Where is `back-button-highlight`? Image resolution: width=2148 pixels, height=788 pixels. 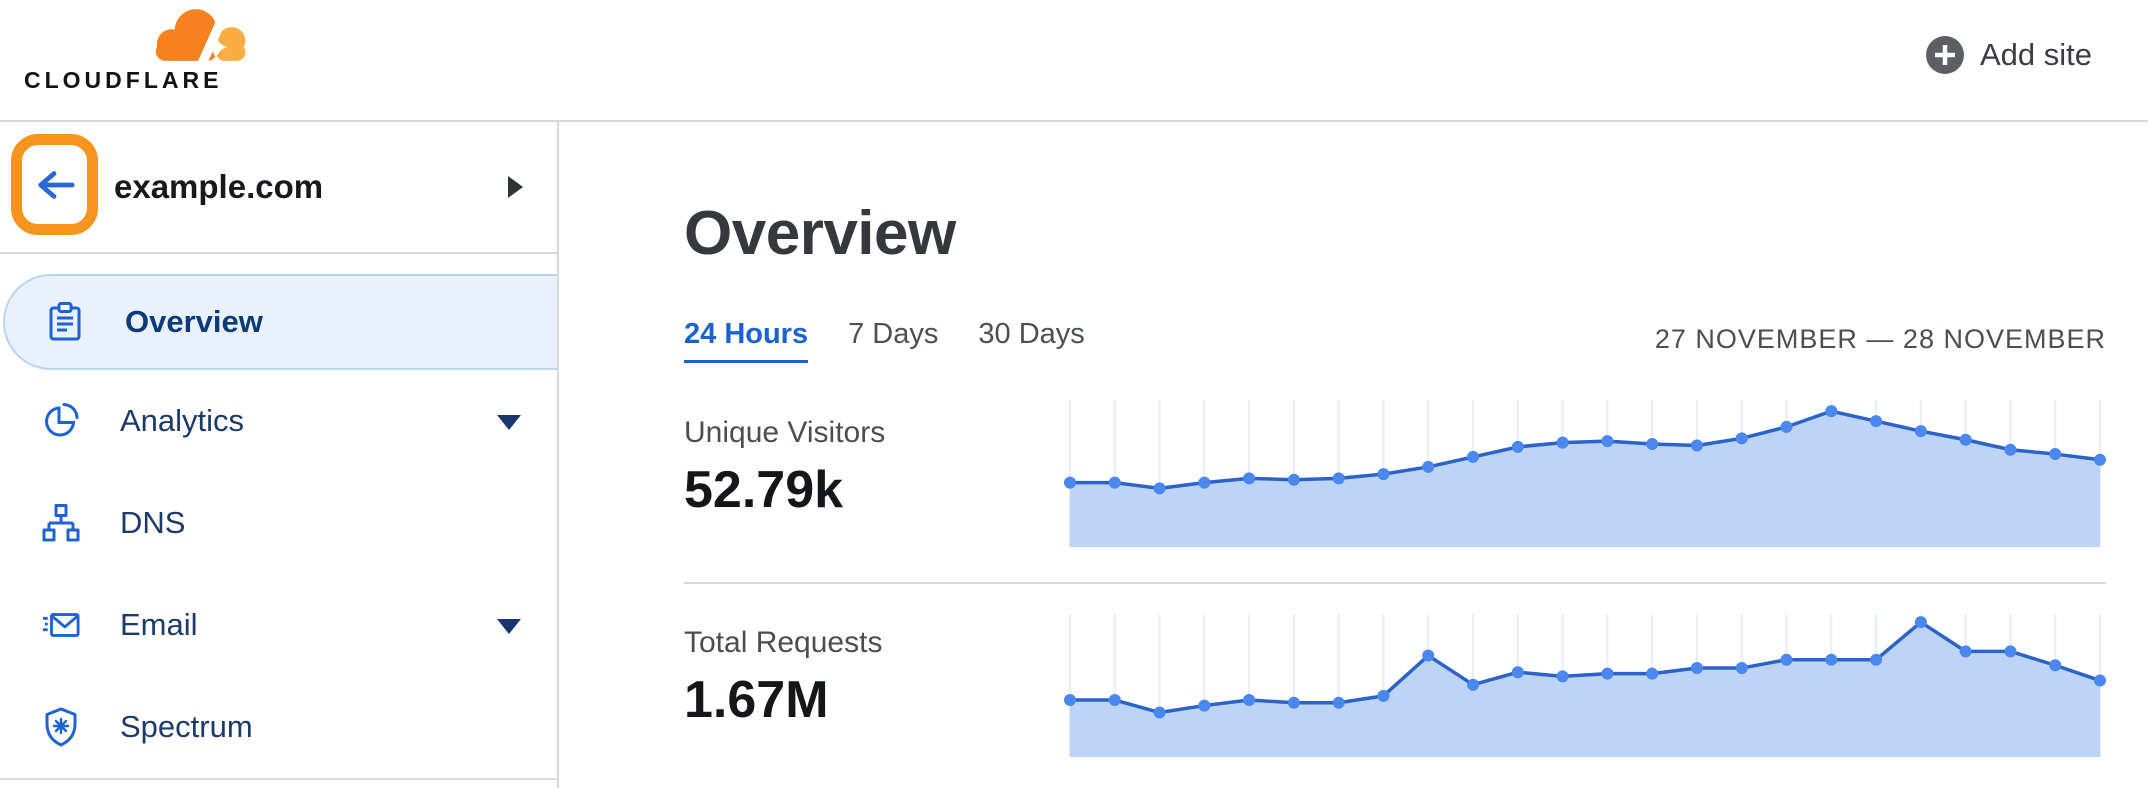 back-button-highlight is located at coordinates (54, 184).